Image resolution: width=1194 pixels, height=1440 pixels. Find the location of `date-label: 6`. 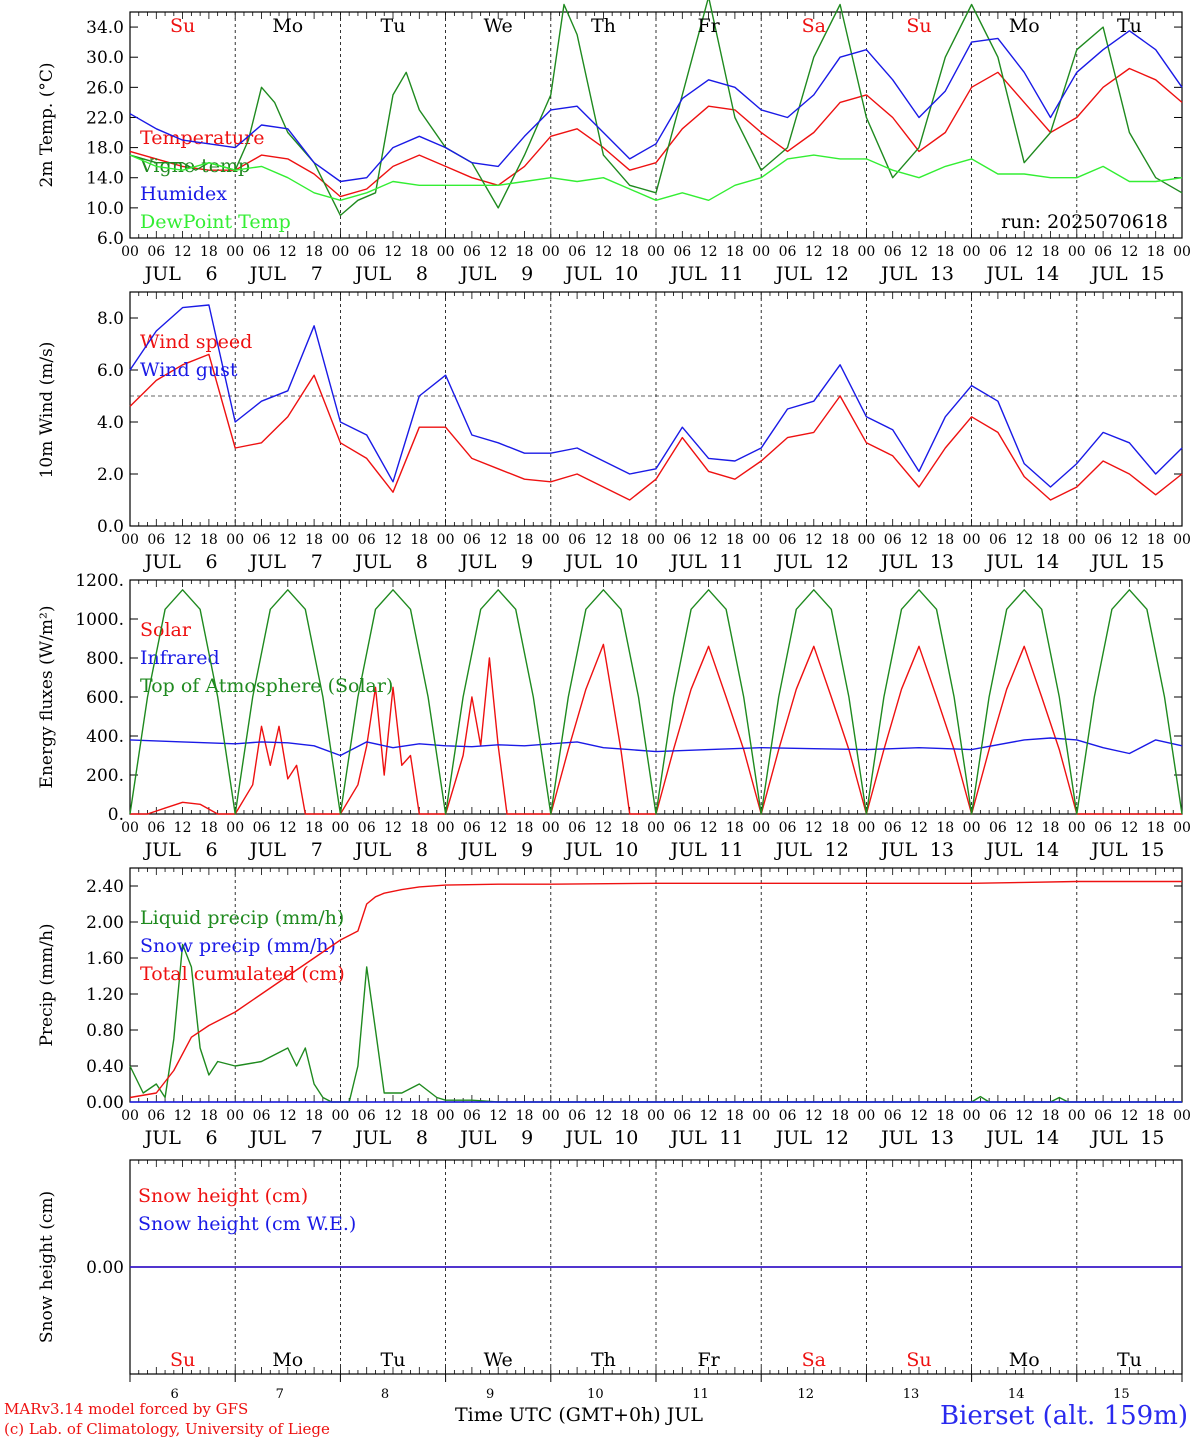

date-label: 6 is located at coordinates (212, 274).